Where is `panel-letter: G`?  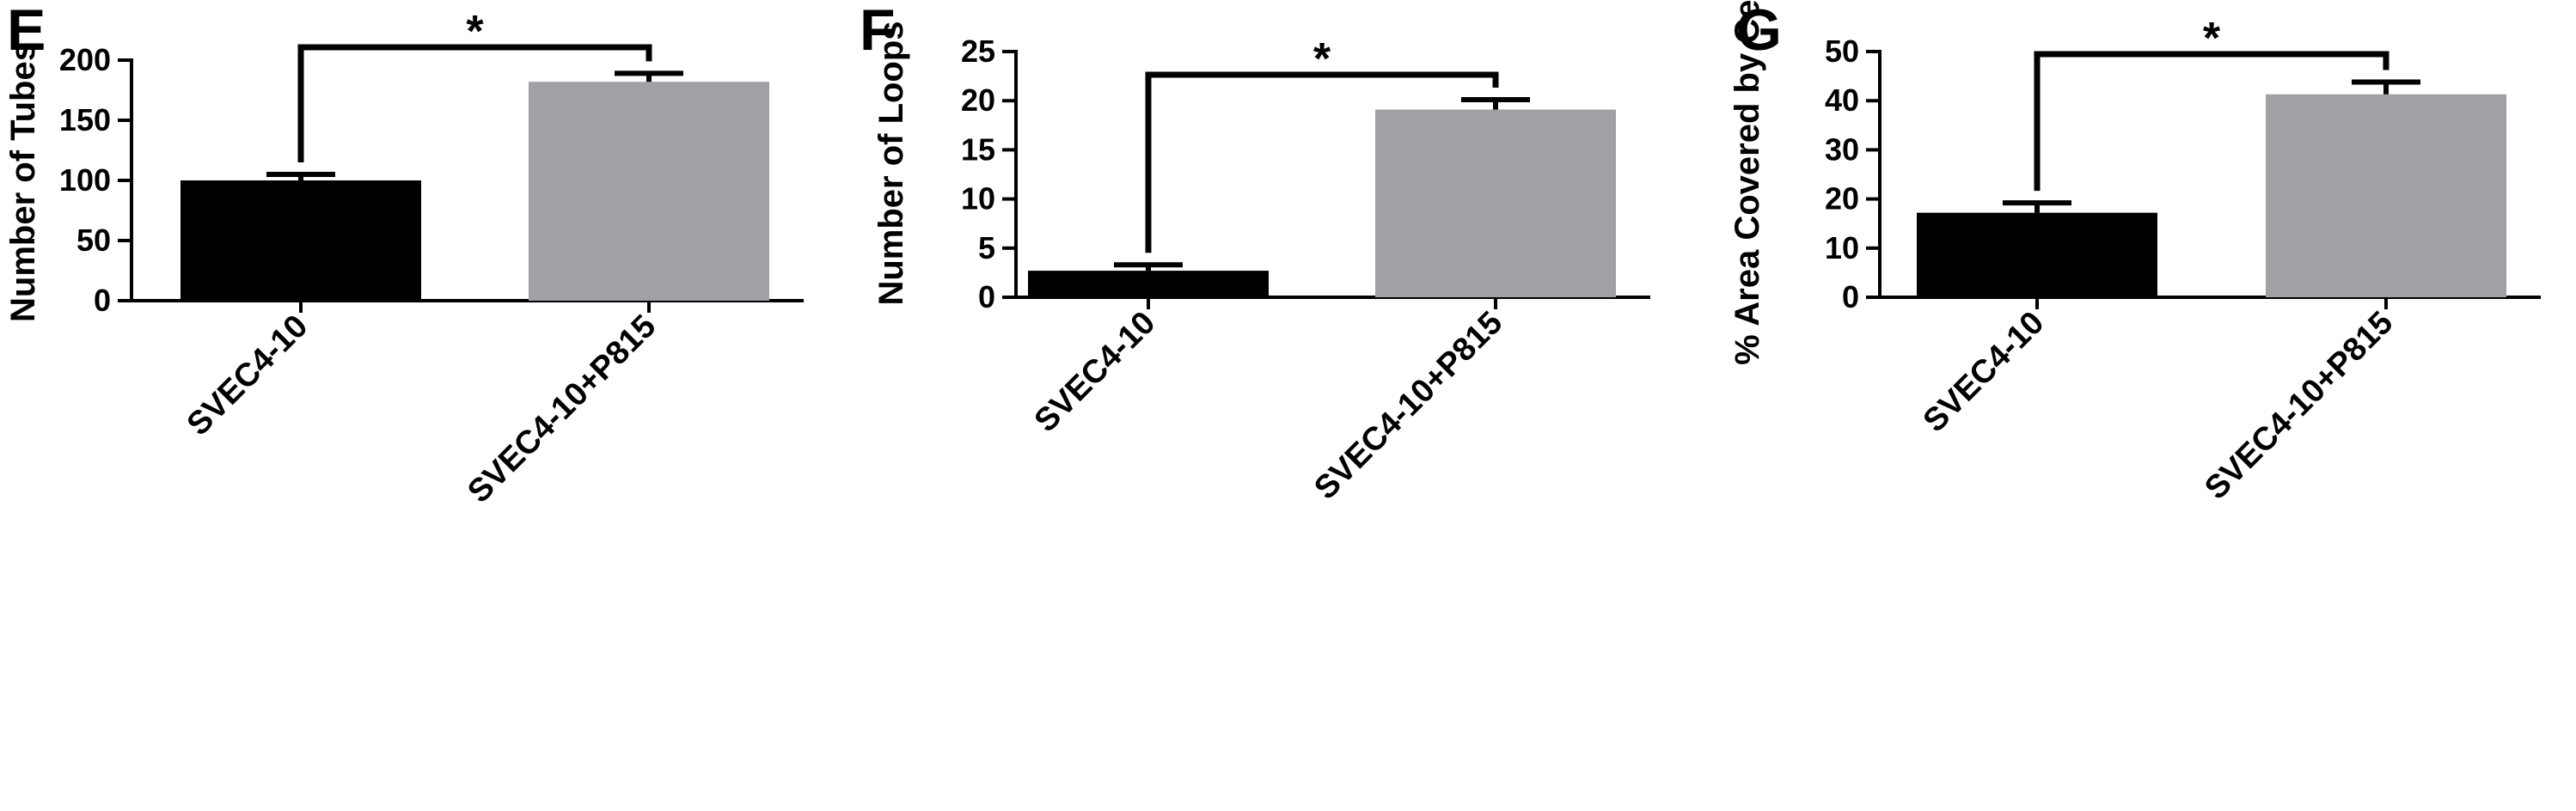
panel-letter: G is located at coordinates (1759, 31).